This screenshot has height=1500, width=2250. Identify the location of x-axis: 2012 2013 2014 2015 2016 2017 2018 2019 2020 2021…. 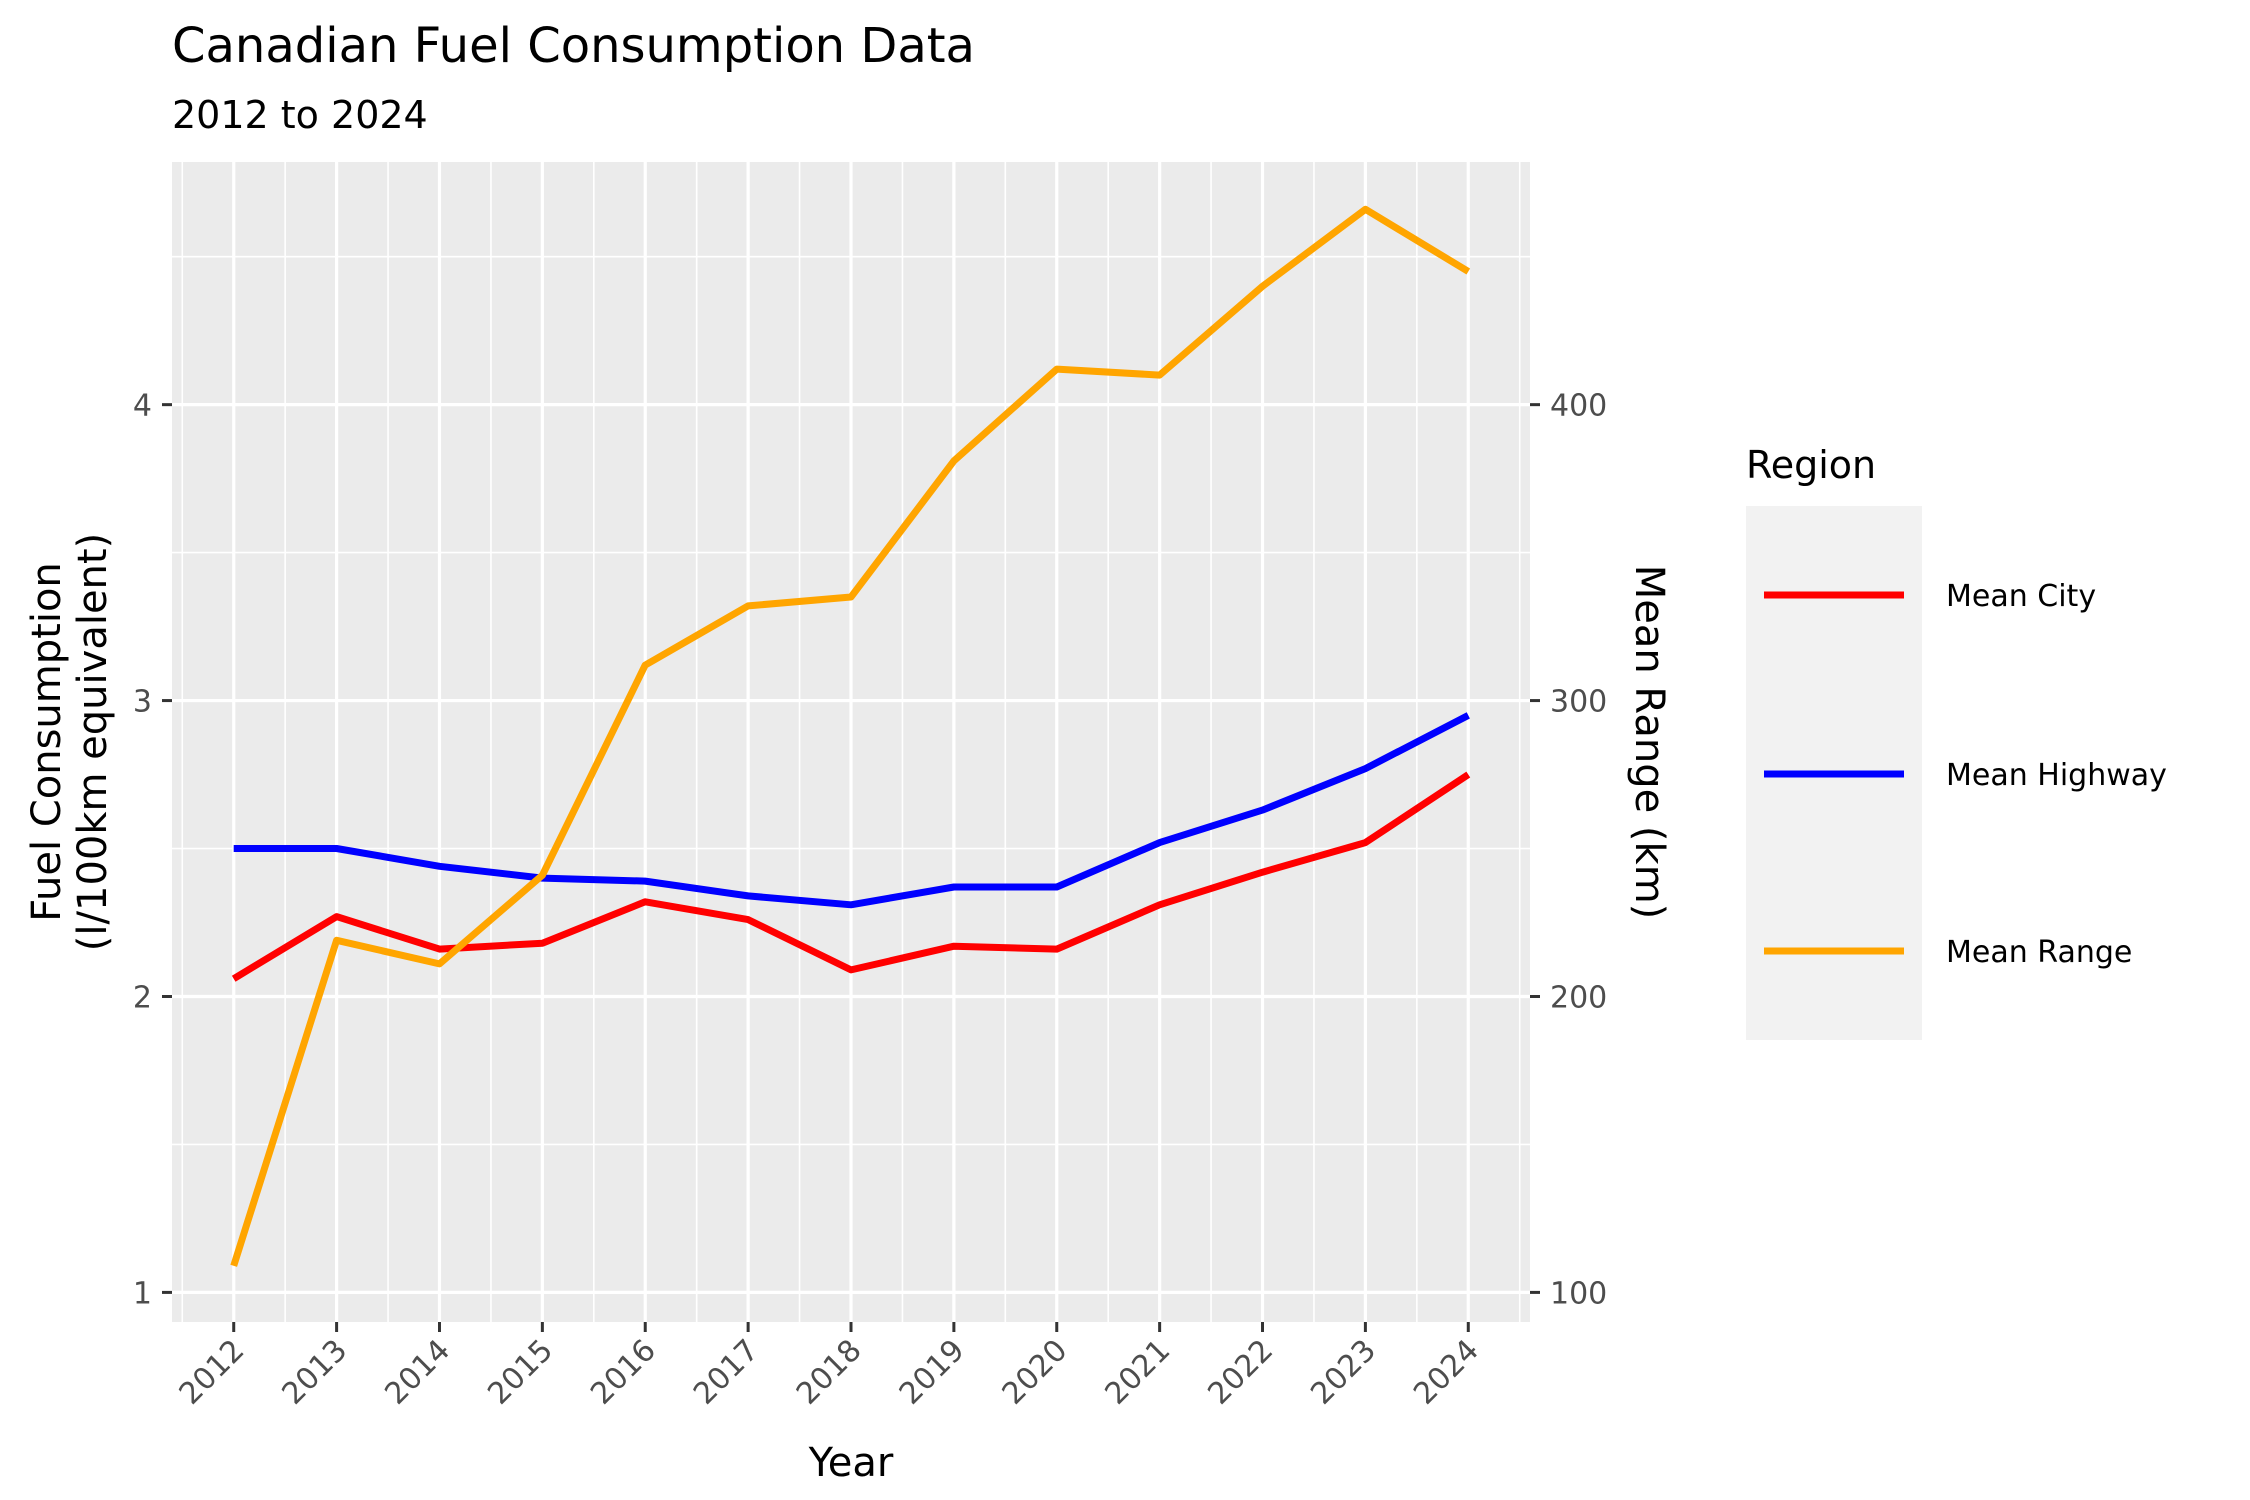
(829, 1367).